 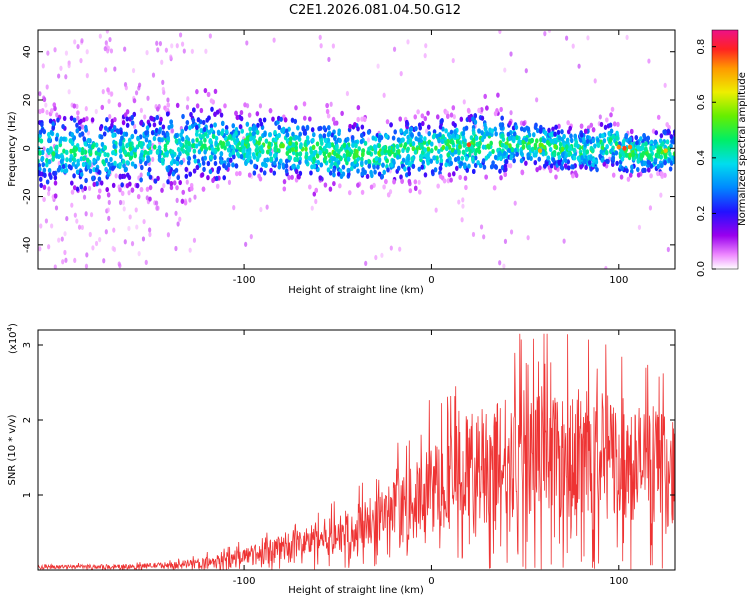 What do you see at coordinates (27, 420) in the screenshot?
I see `y-tick-label: 2` at bounding box center [27, 420].